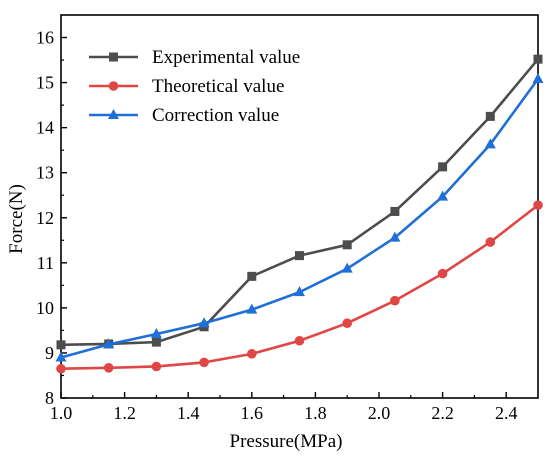  What do you see at coordinates (188, 413) in the screenshot?
I see `x-tick-label: 1.4` at bounding box center [188, 413].